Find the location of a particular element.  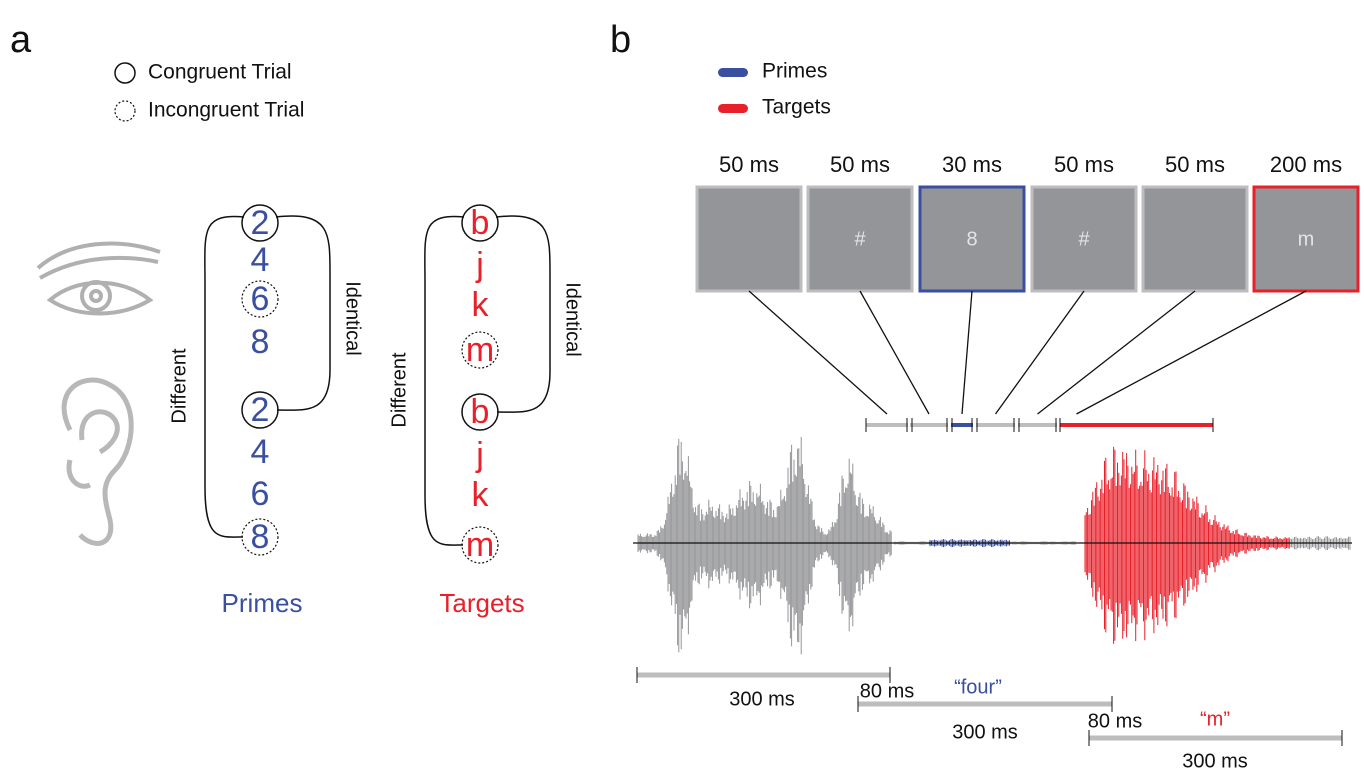

frame-duration: 30 ms is located at coordinates (972, 164).